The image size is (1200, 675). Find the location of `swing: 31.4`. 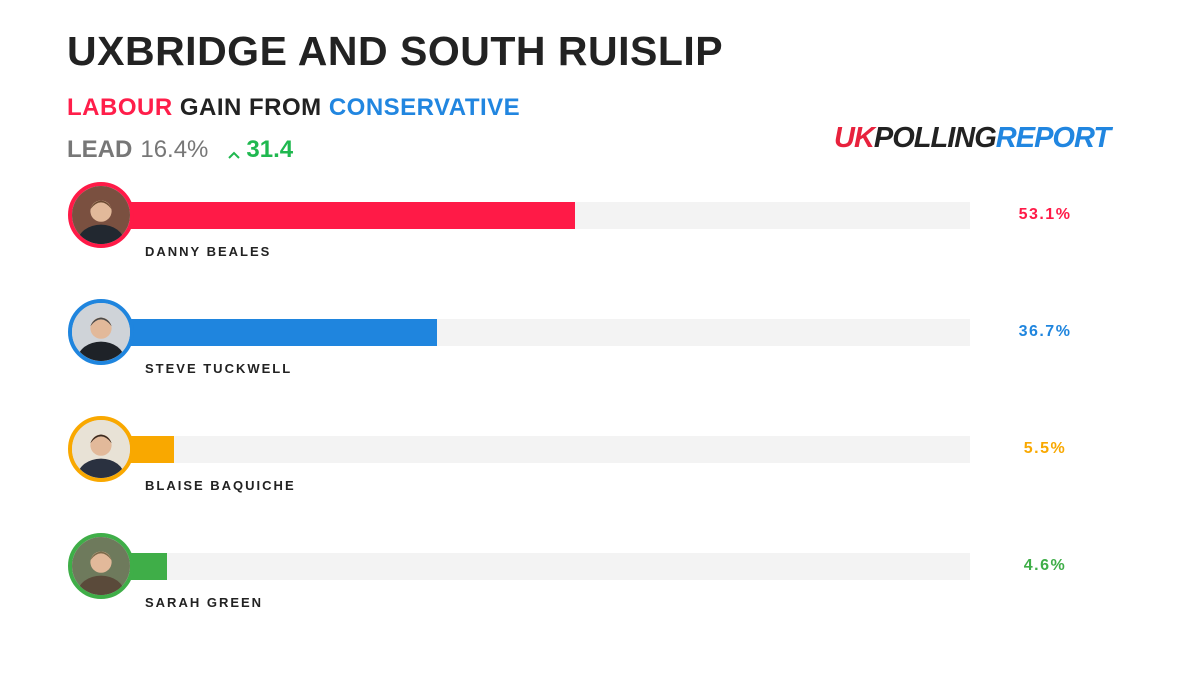

swing: 31.4 is located at coordinates (259, 150).